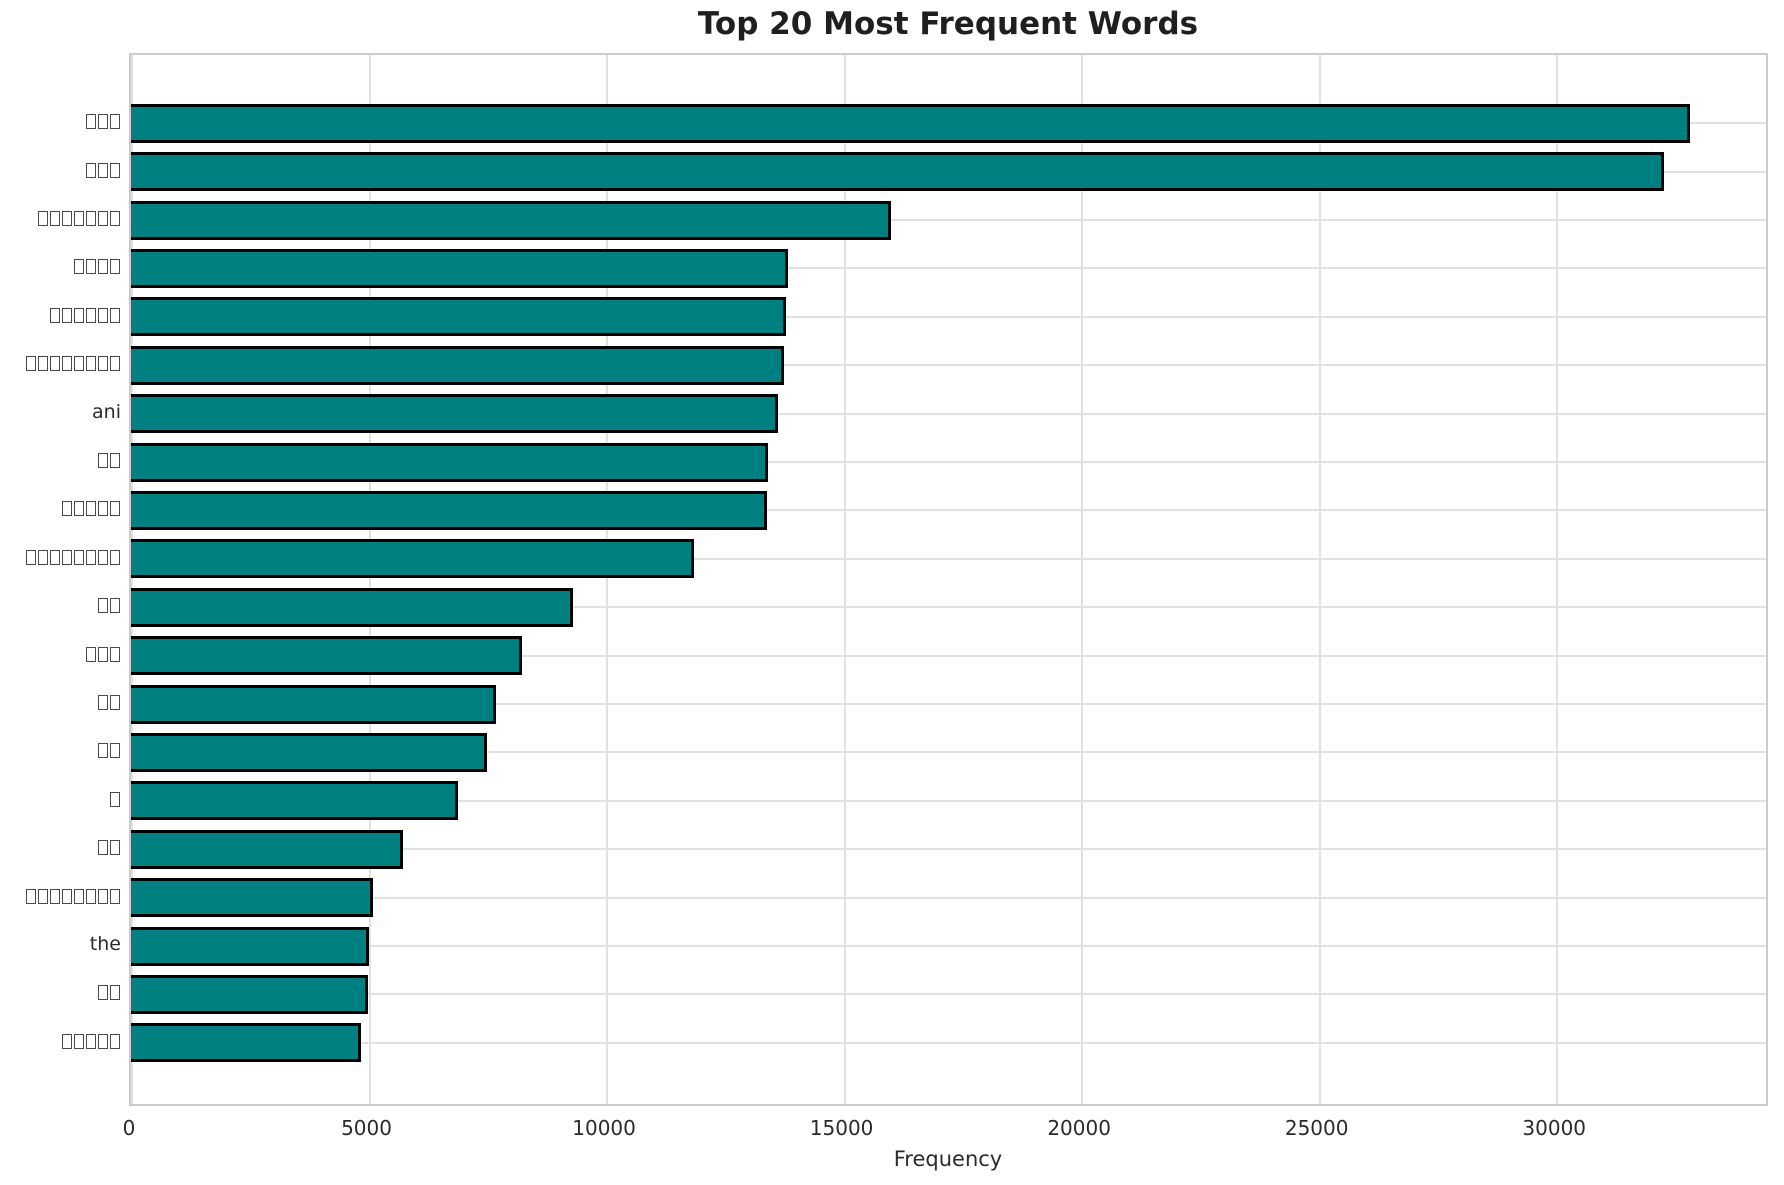 The height and width of the screenshot is (1185, 1784). What do you see at coordinates (1079, 1128) in the screenshot?
I see `x-tick-label: 20000` at bounding box center [1079, 1128].